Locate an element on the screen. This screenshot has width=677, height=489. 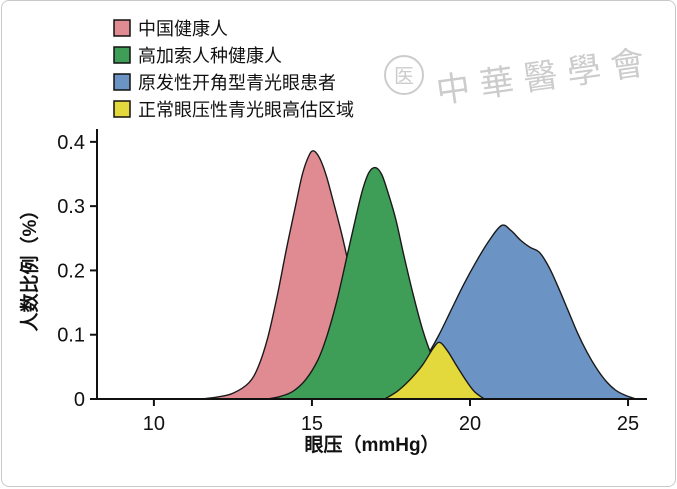
x-tick-label: 15 is located at coordinates (312, 424).